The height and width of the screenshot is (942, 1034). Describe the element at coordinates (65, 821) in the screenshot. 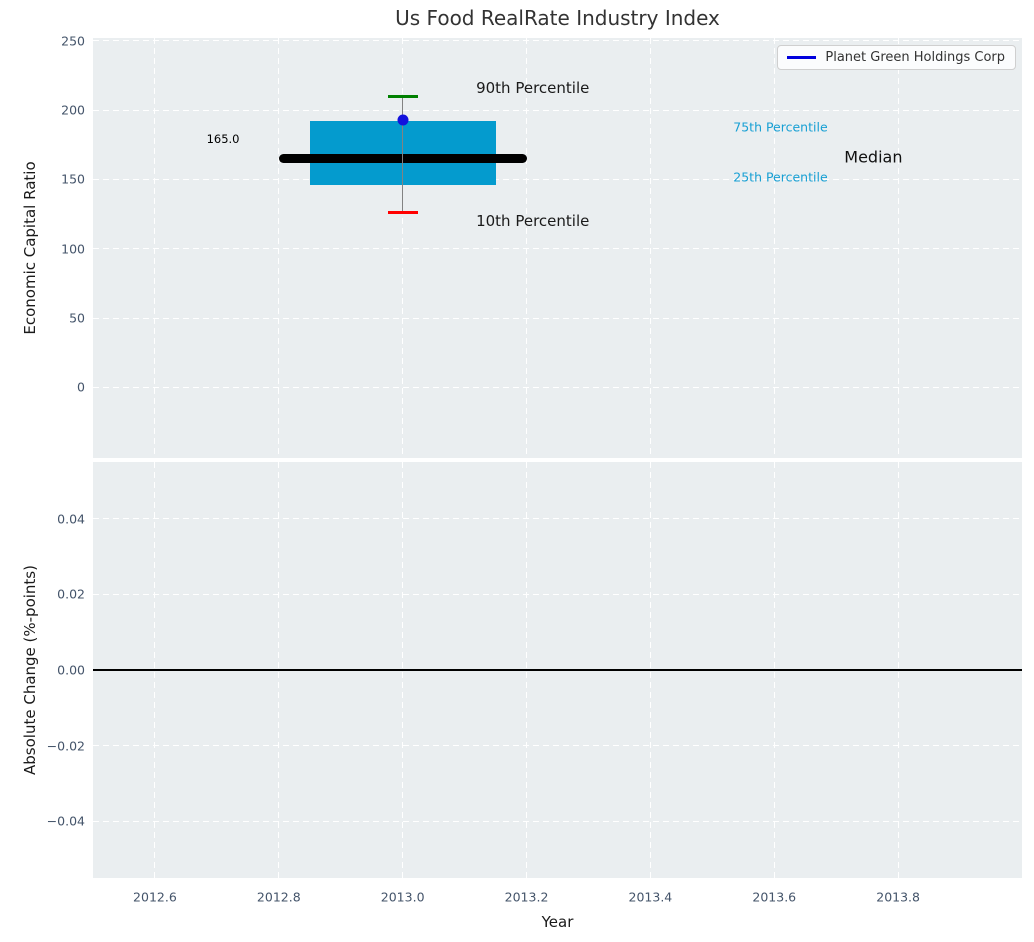

I see `y-tick-label: −0.04` at that location.